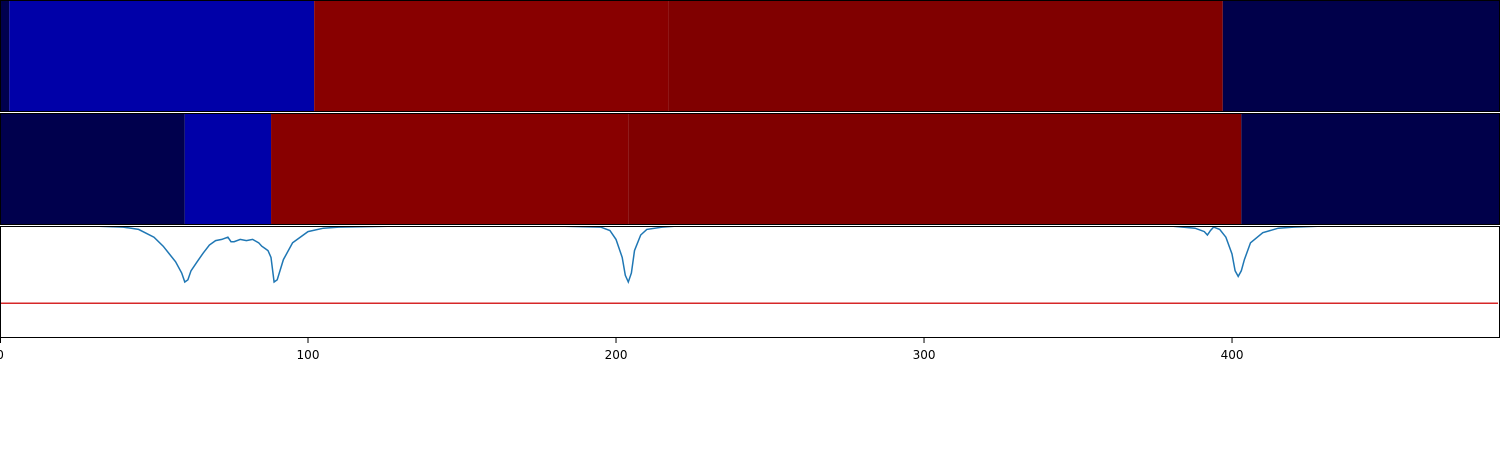 The width and height of the screenshot is (1500, 450). What do you see at coordinates (1232, 355) in the screenshot?
I see `x-tick-label-4: 400` at bounding box center [1232, 355].